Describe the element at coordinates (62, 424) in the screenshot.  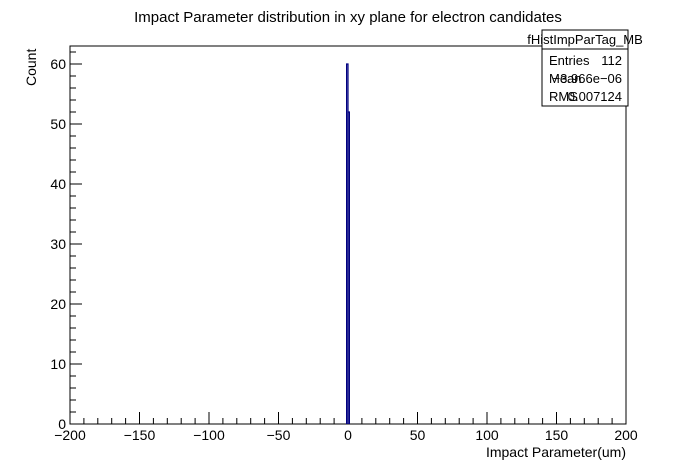
I see `y-tick-label: 0` at that location.